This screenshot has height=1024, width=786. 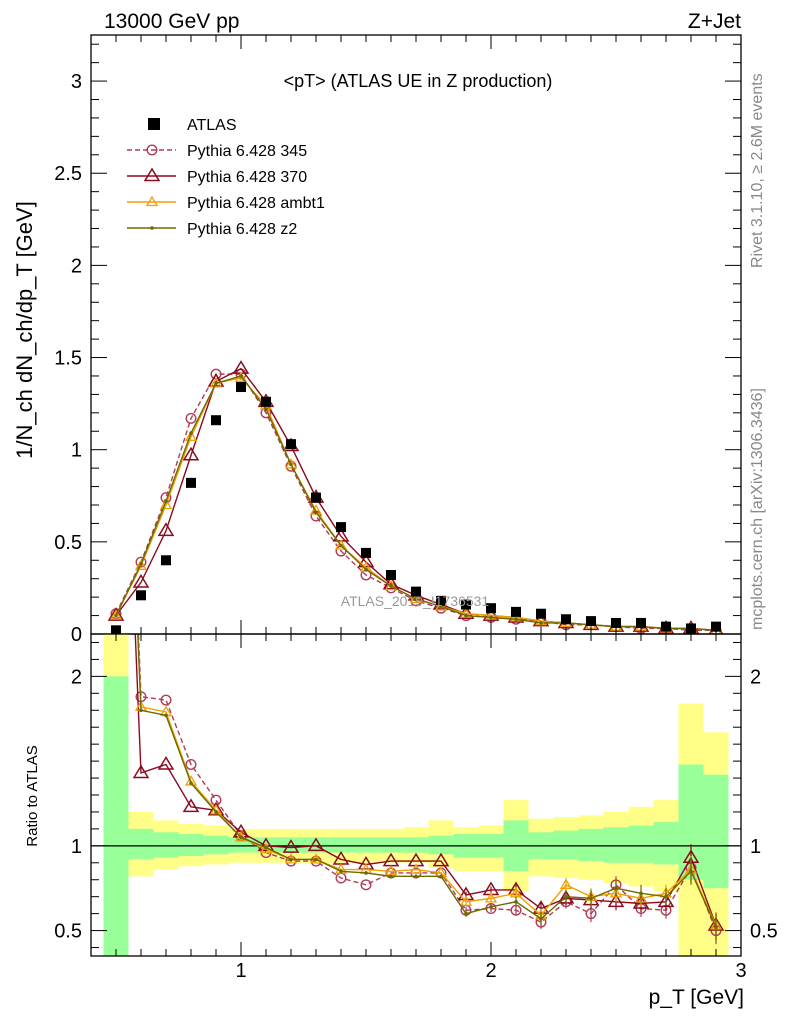 I want to click on ratio-y-tick-label: 2, so click(x=76, y=677).